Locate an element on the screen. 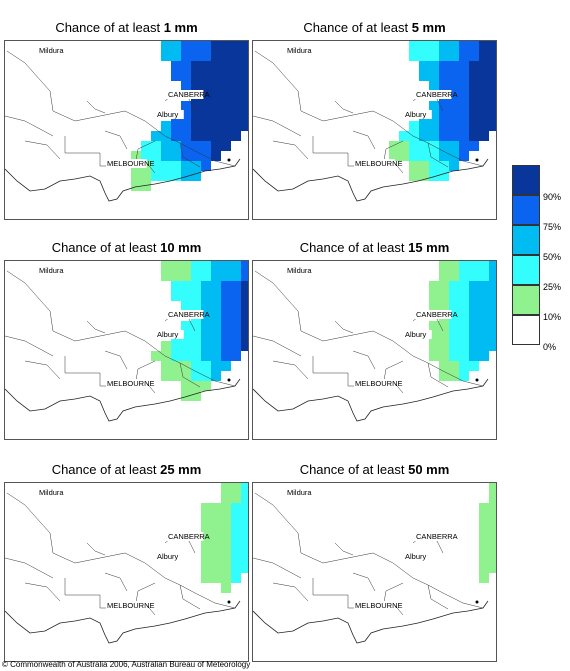 This screenshot has width=570, height=671. legend-label-50: 50% is located at coordinates (552, 257).